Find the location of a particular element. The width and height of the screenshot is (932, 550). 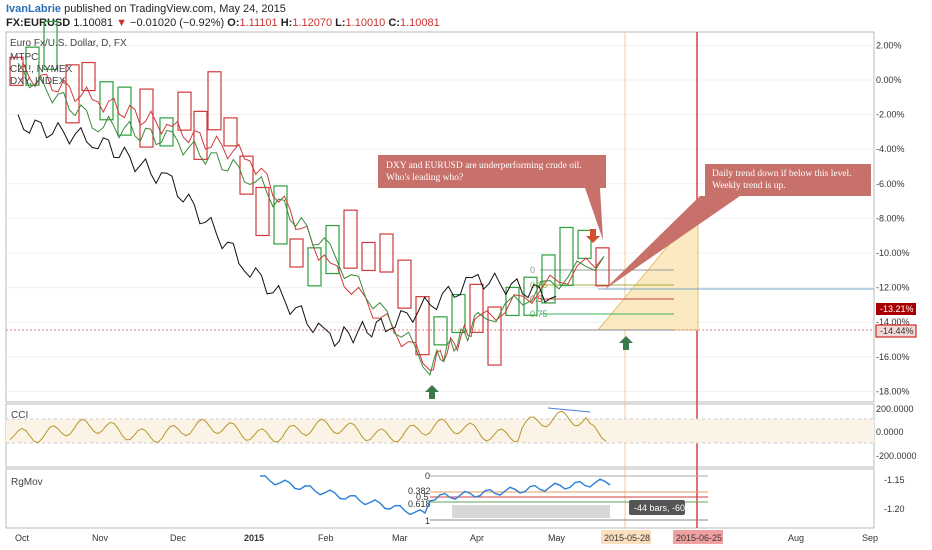

symbol: FX:EURUSD is located at coordinates (38, 23).